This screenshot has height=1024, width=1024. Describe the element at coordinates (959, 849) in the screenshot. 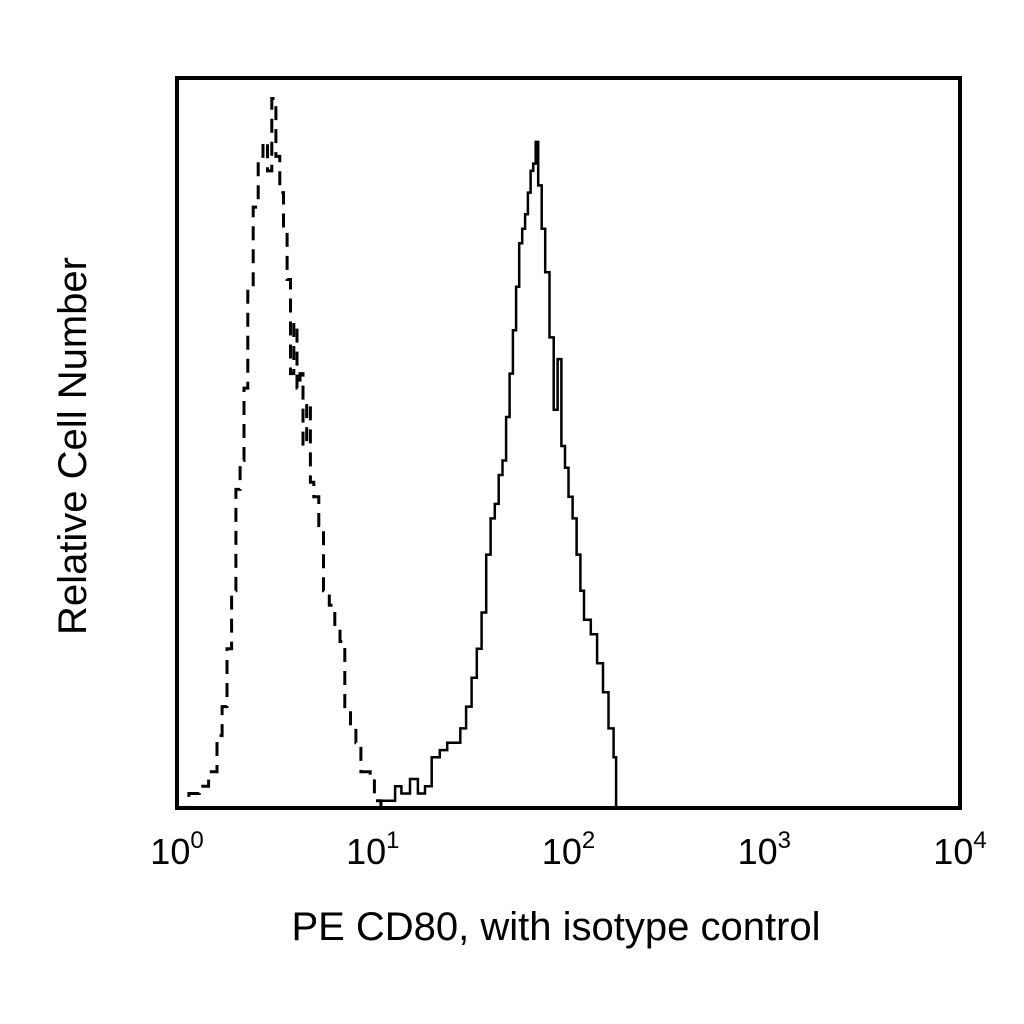

I see `x-tick-label-4: 10⁴` at that location.